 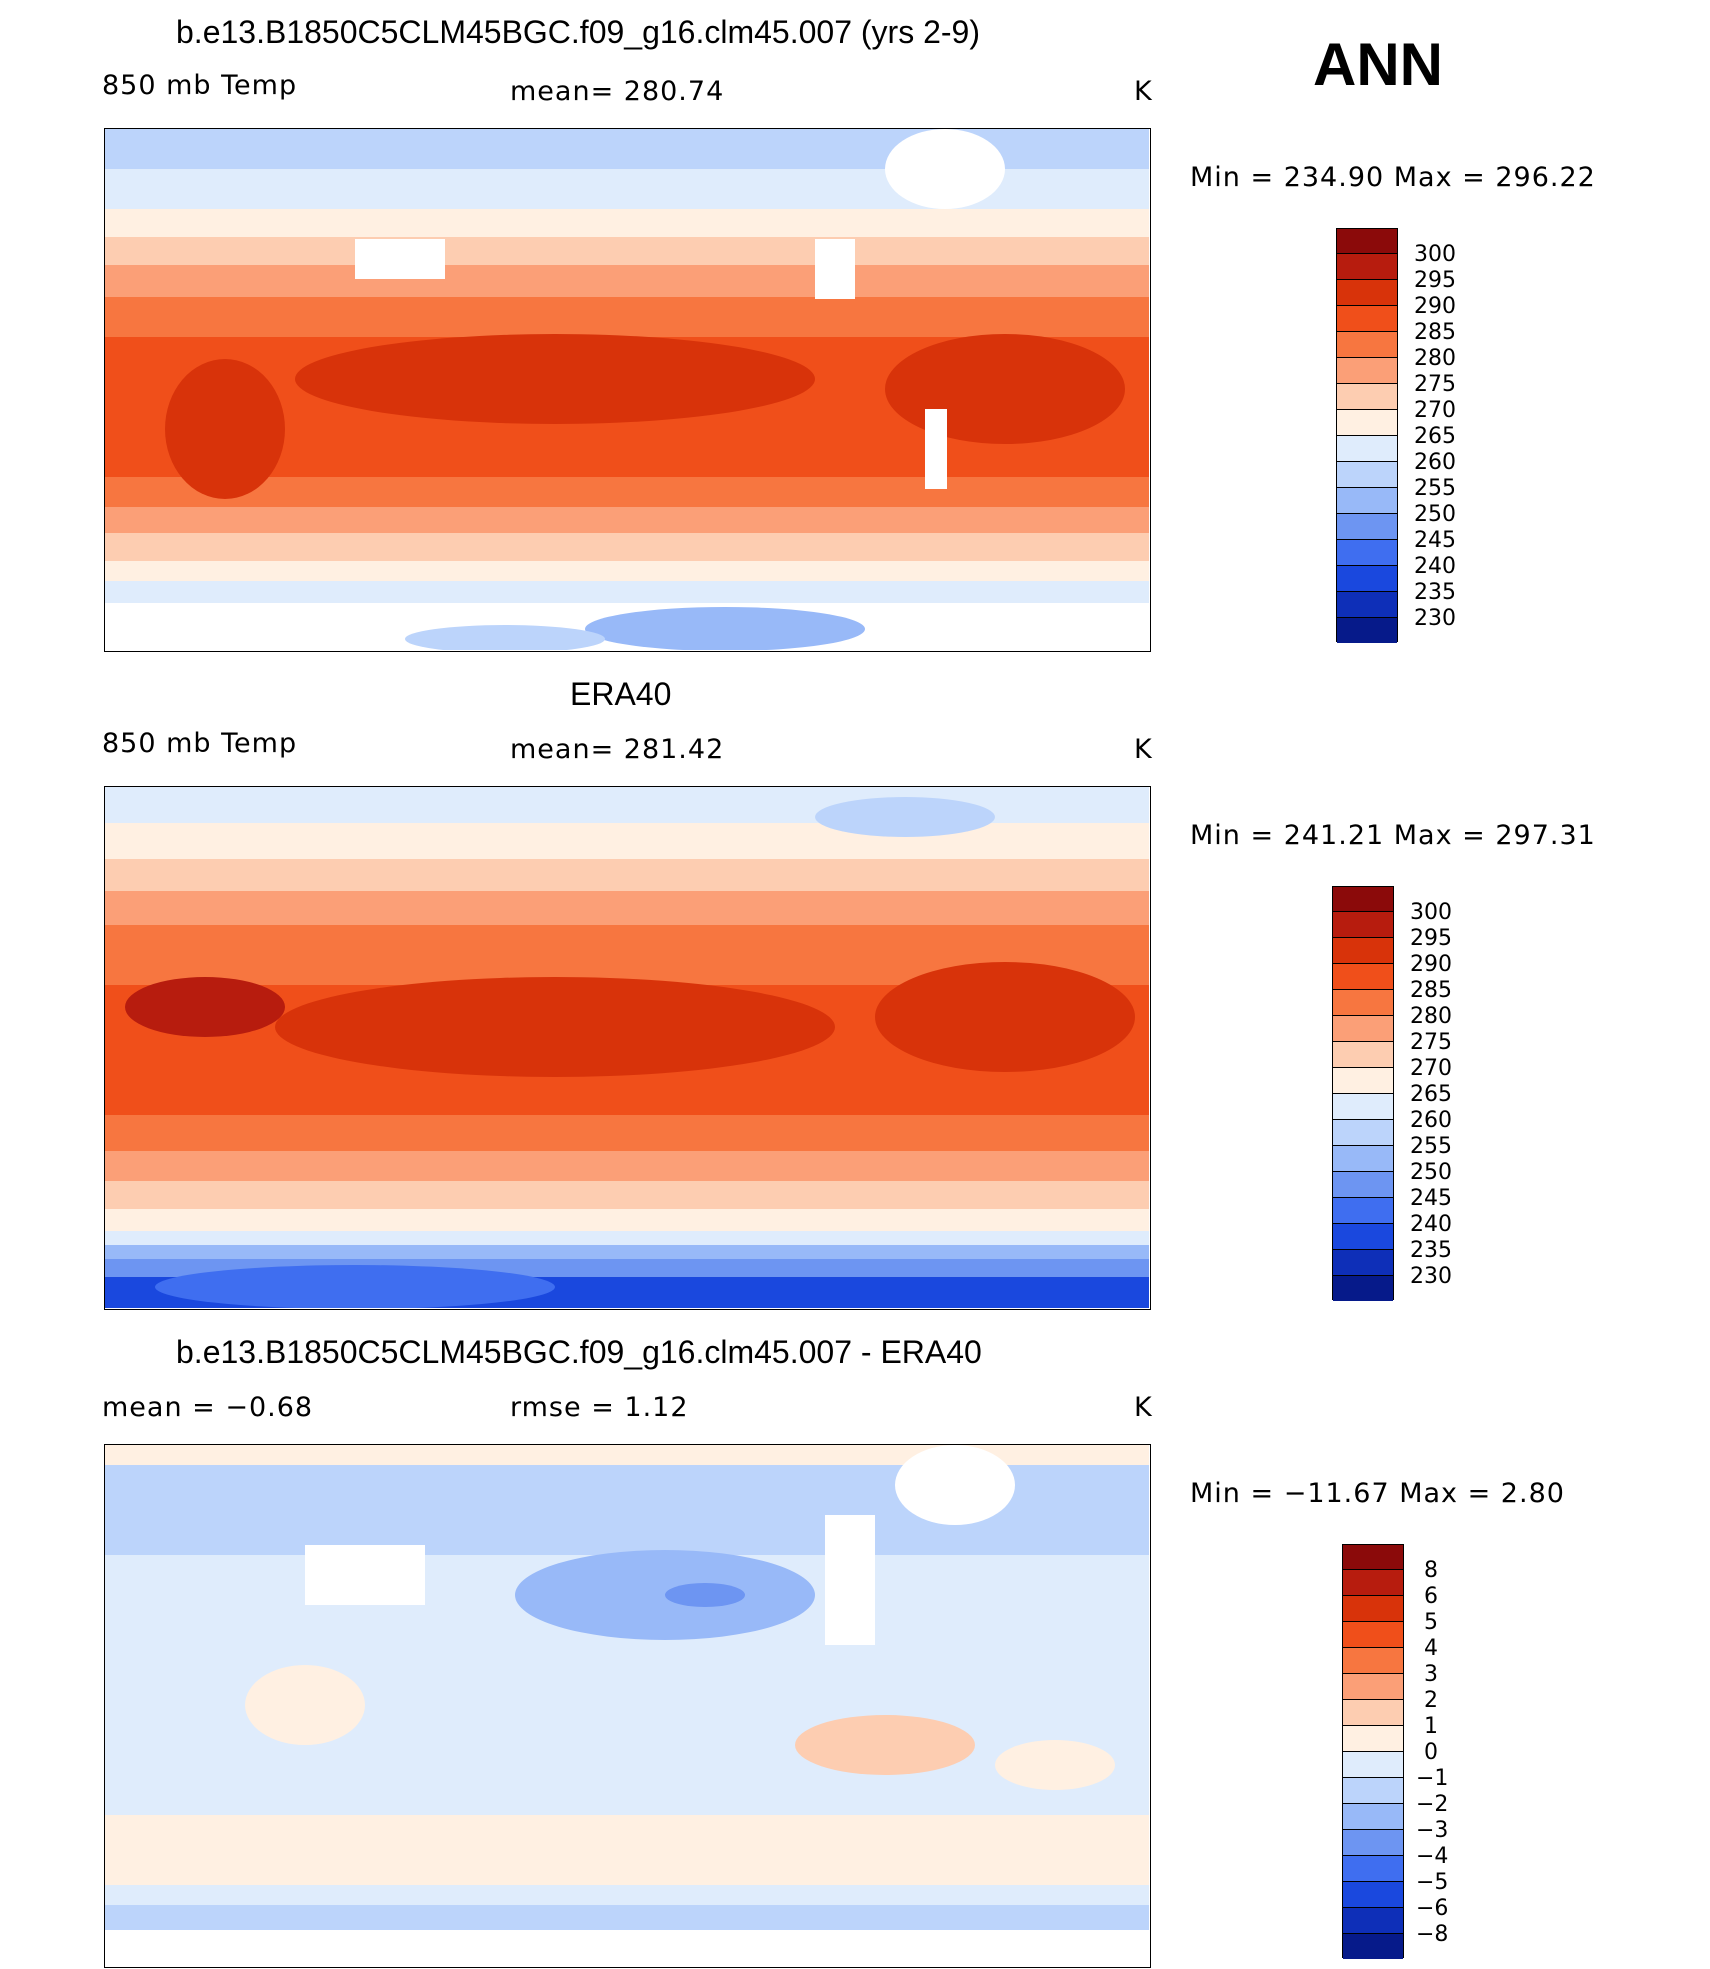 I want to click on colorbar-tick-label: −5, so click(x=1432, y=1882).